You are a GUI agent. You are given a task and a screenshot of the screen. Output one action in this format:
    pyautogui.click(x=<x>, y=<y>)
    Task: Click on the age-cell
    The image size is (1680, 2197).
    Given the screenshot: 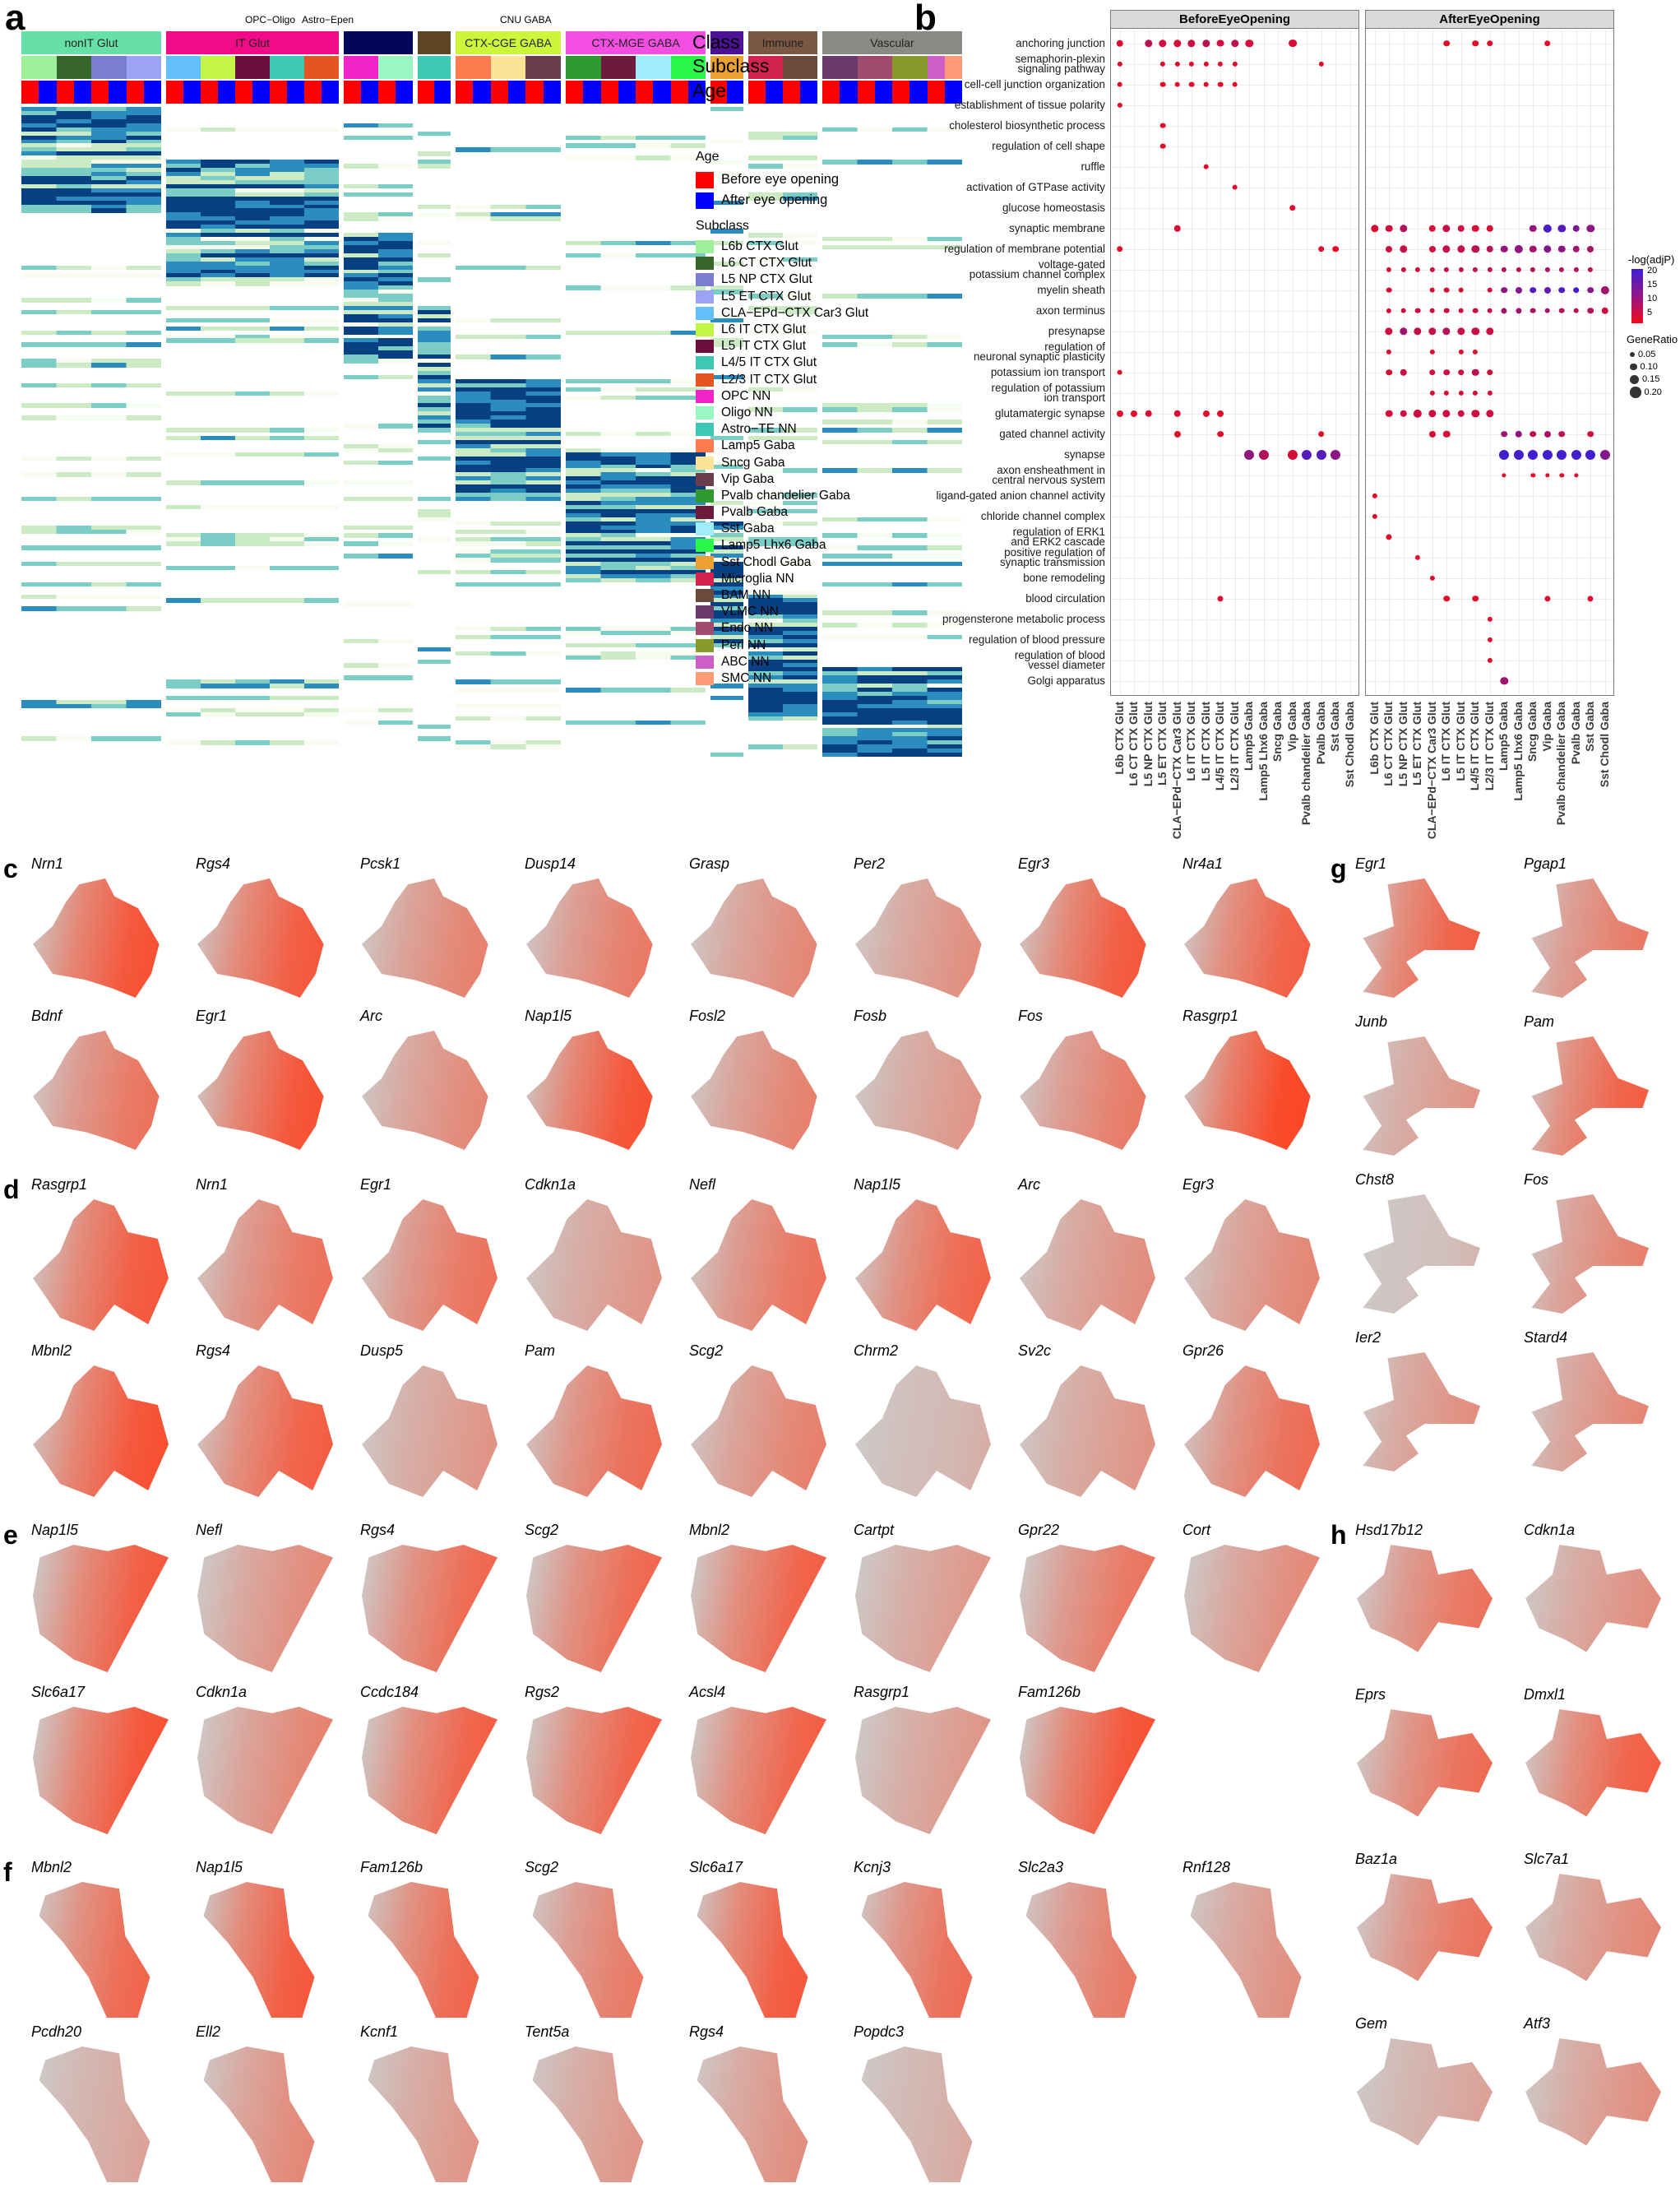 What is the action you would take?
    pyautogui.click(x=48, y=92)
    